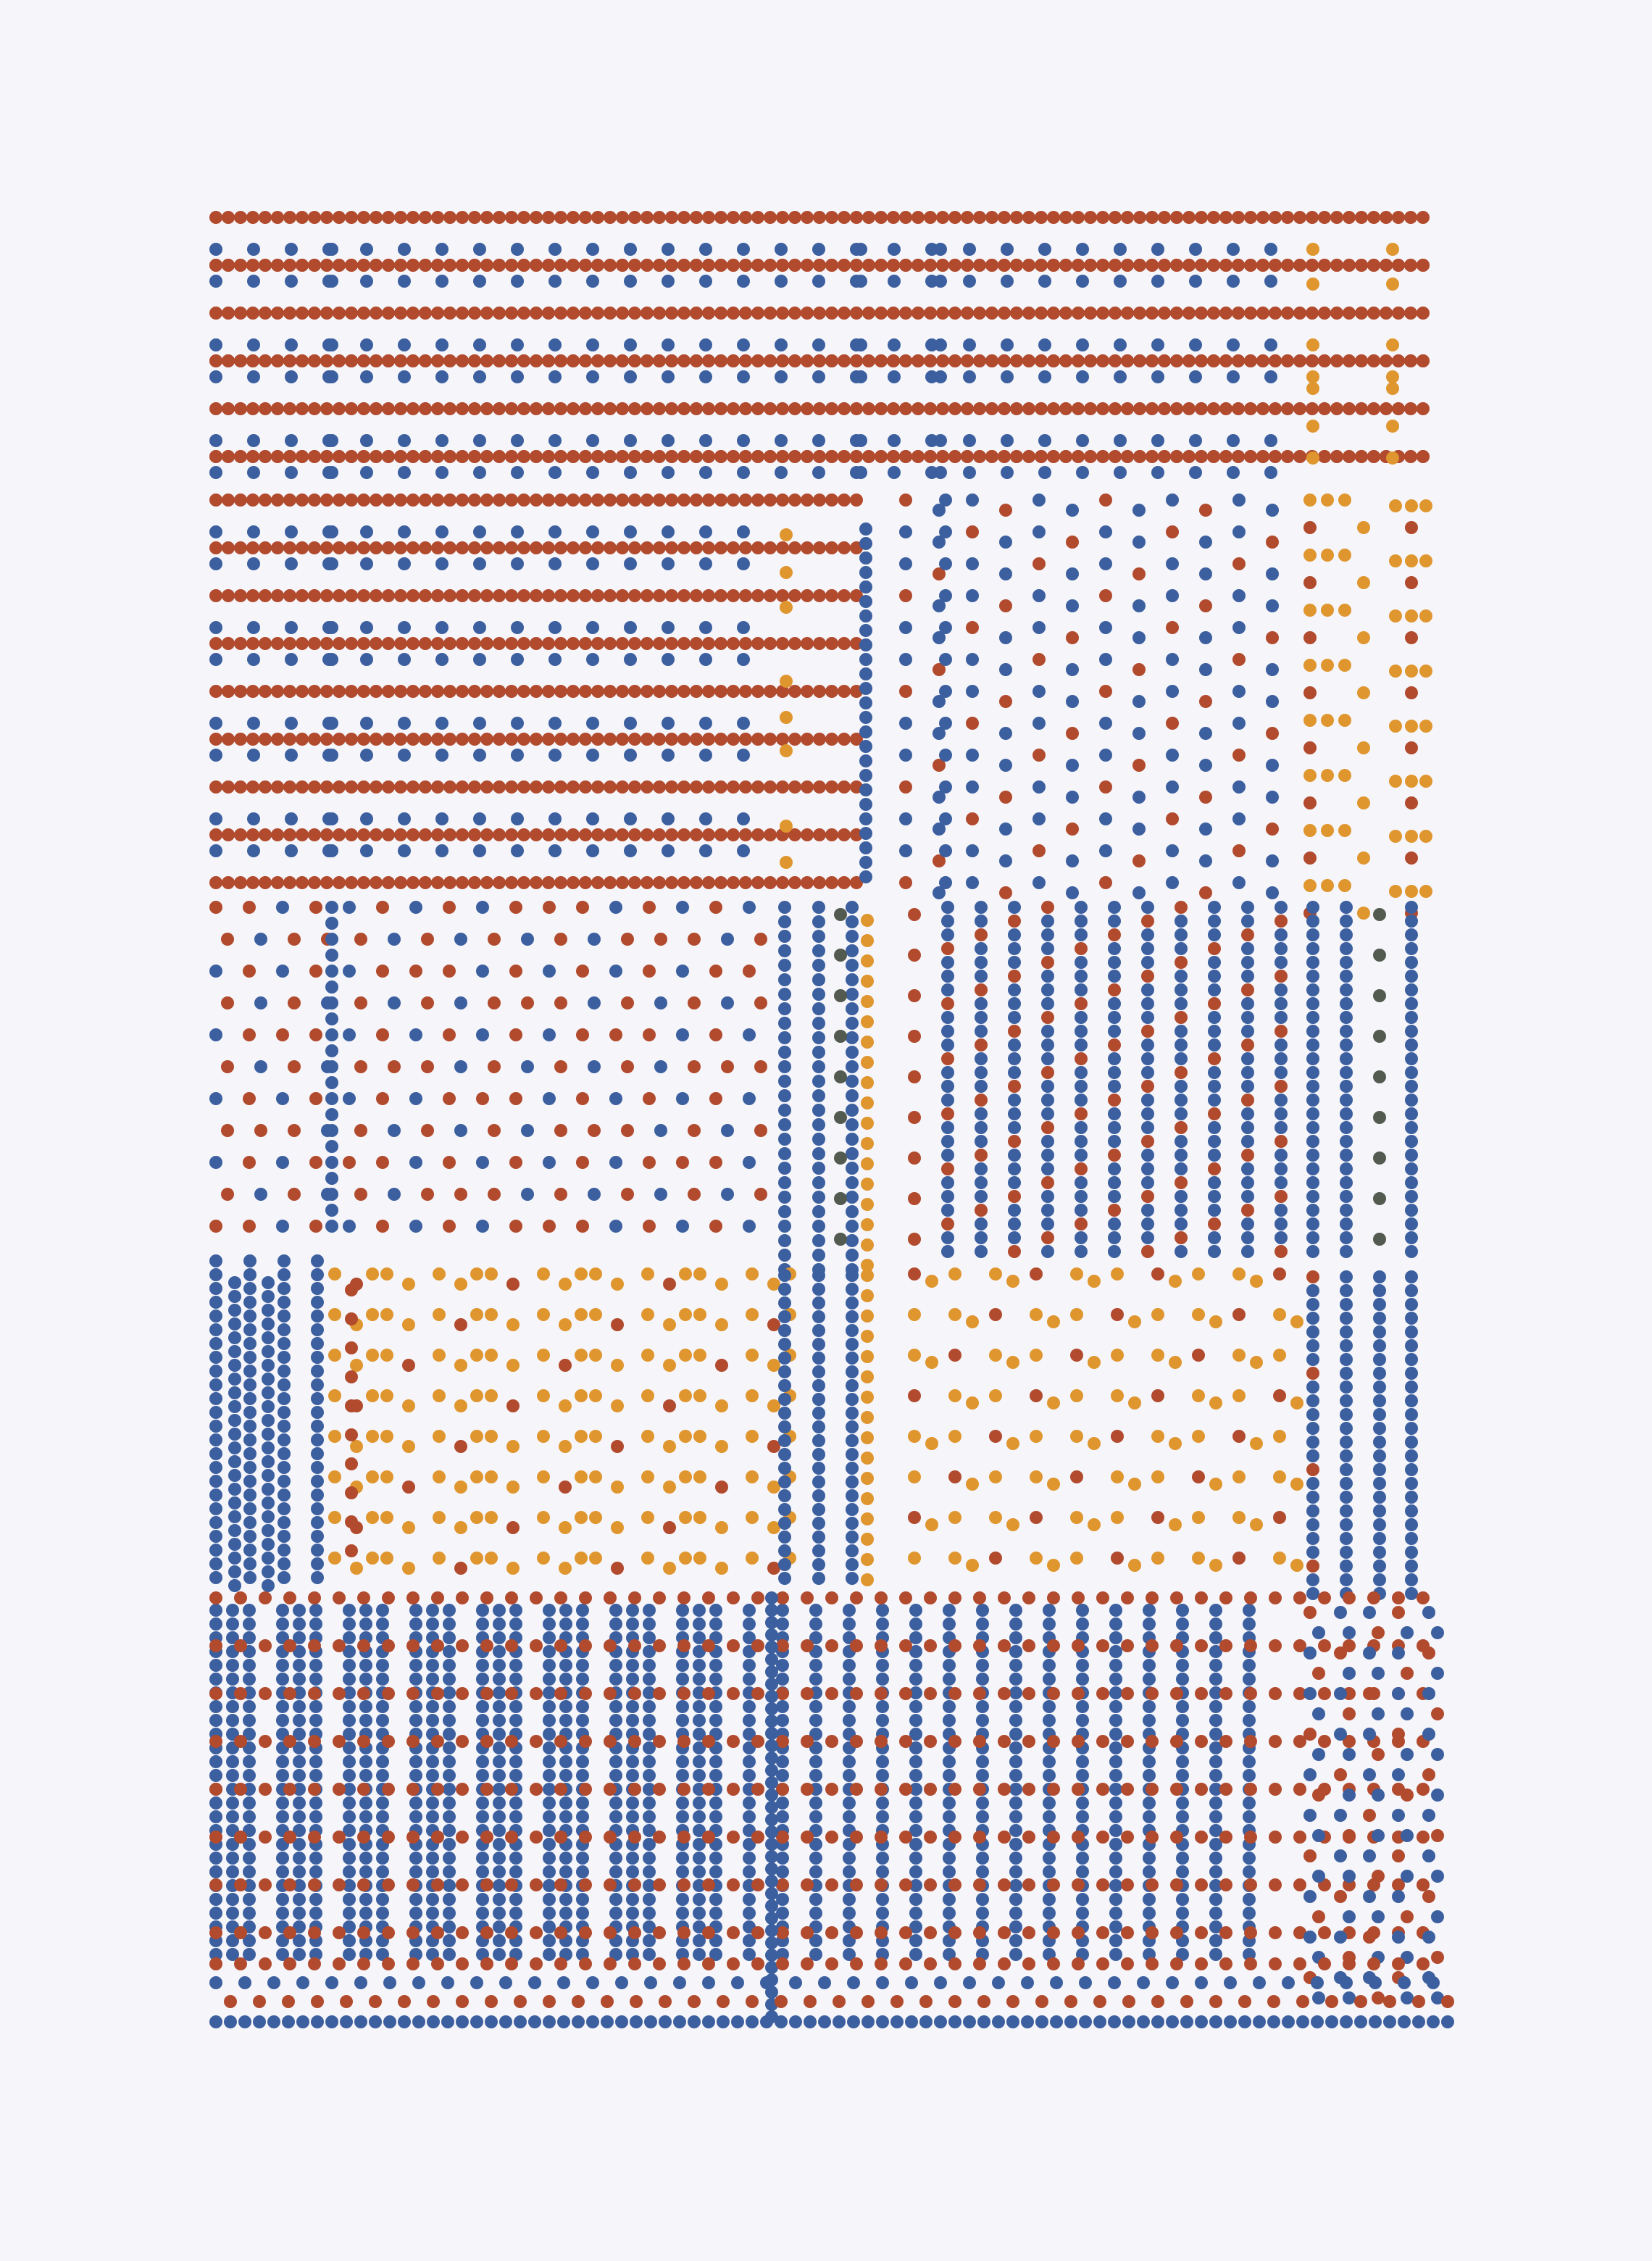 The width and height of the screenshot is (1652, 2261). What do you see at coordinates (1312, 1127) in the screenshot?
I see `far-right-slate-dot` at bounding box center [1312, 1127].